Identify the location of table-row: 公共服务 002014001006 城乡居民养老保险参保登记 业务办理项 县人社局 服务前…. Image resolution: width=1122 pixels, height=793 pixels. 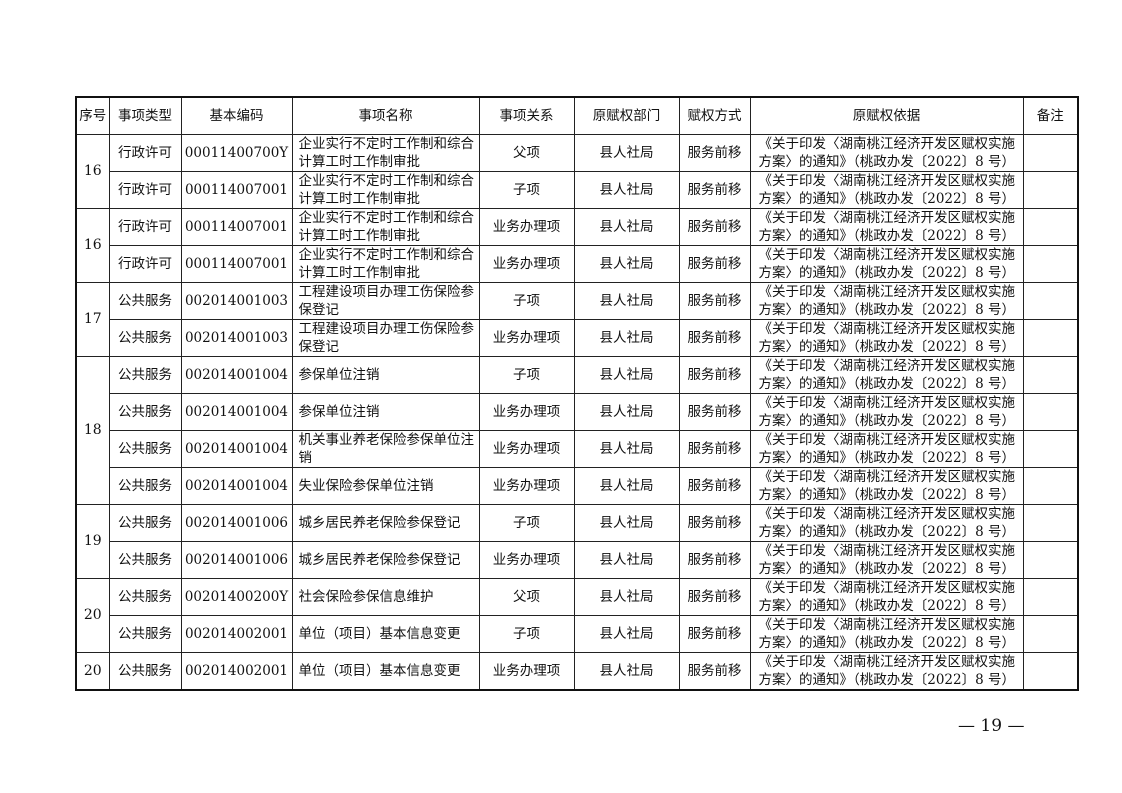
(577, 559).